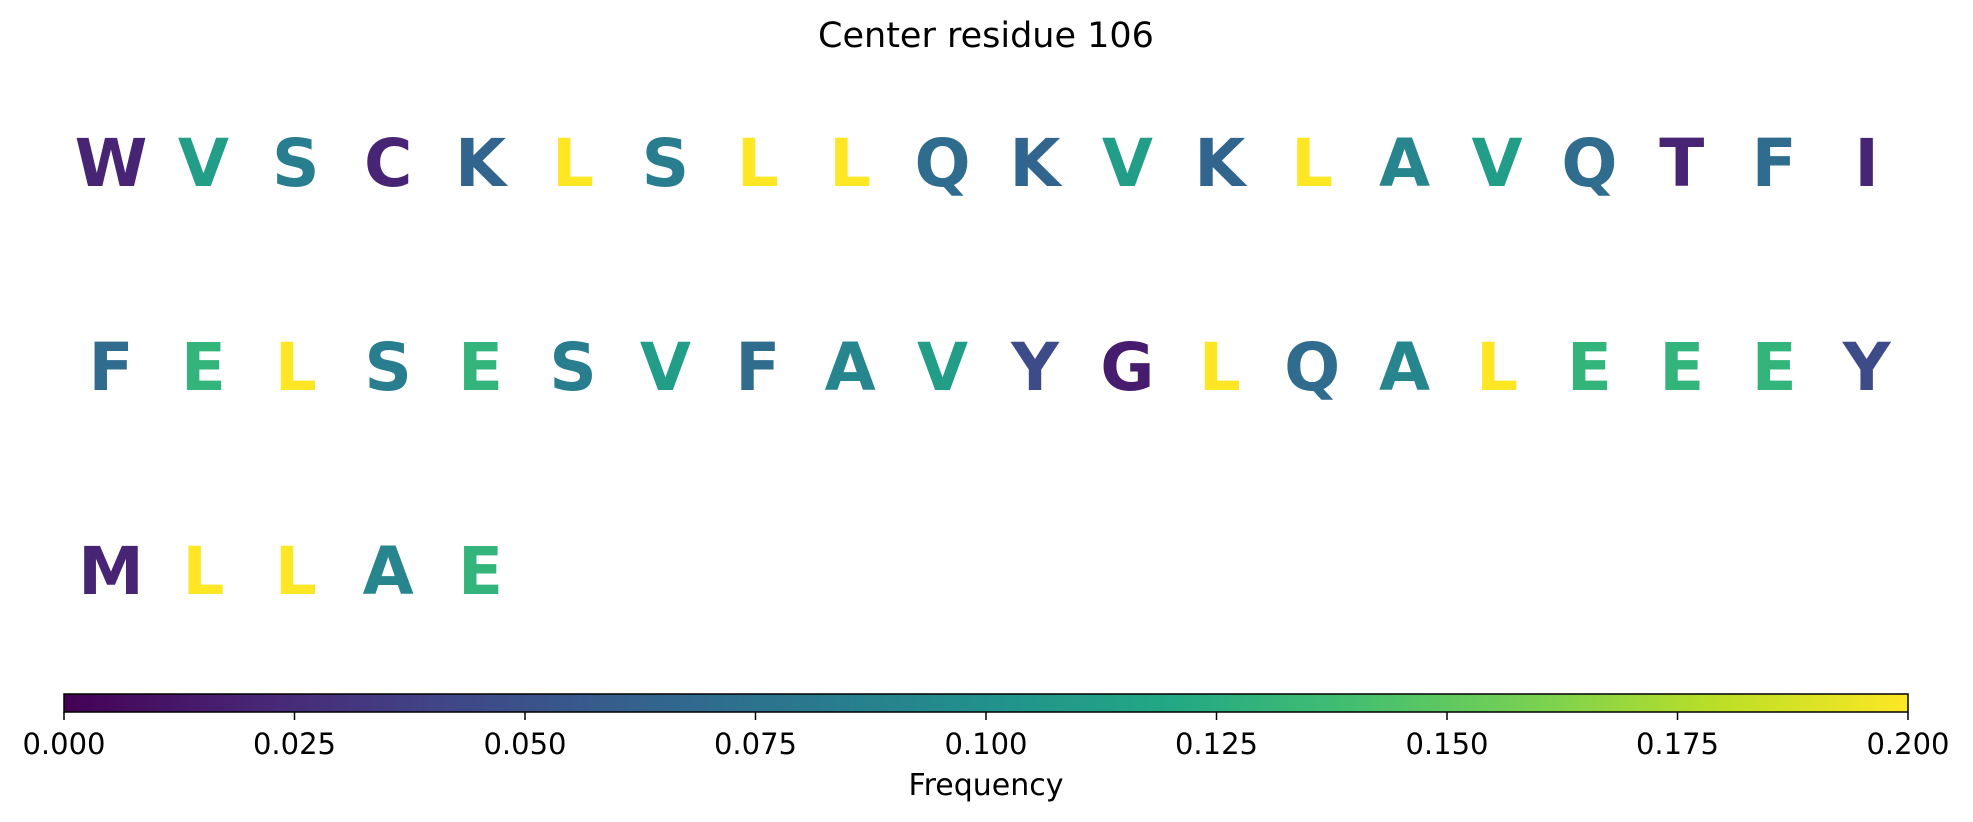  What do you see at coordinates (755, 744) in the screenshot?
I see `colorbar-tick-label: 0.075` at bounding box center [755, 744].